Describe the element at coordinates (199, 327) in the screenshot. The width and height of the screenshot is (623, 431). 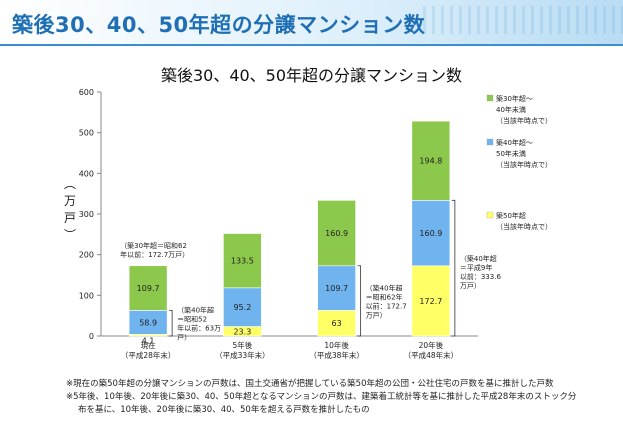
I see `annotation-now-40: 年以前：63万` at that location.